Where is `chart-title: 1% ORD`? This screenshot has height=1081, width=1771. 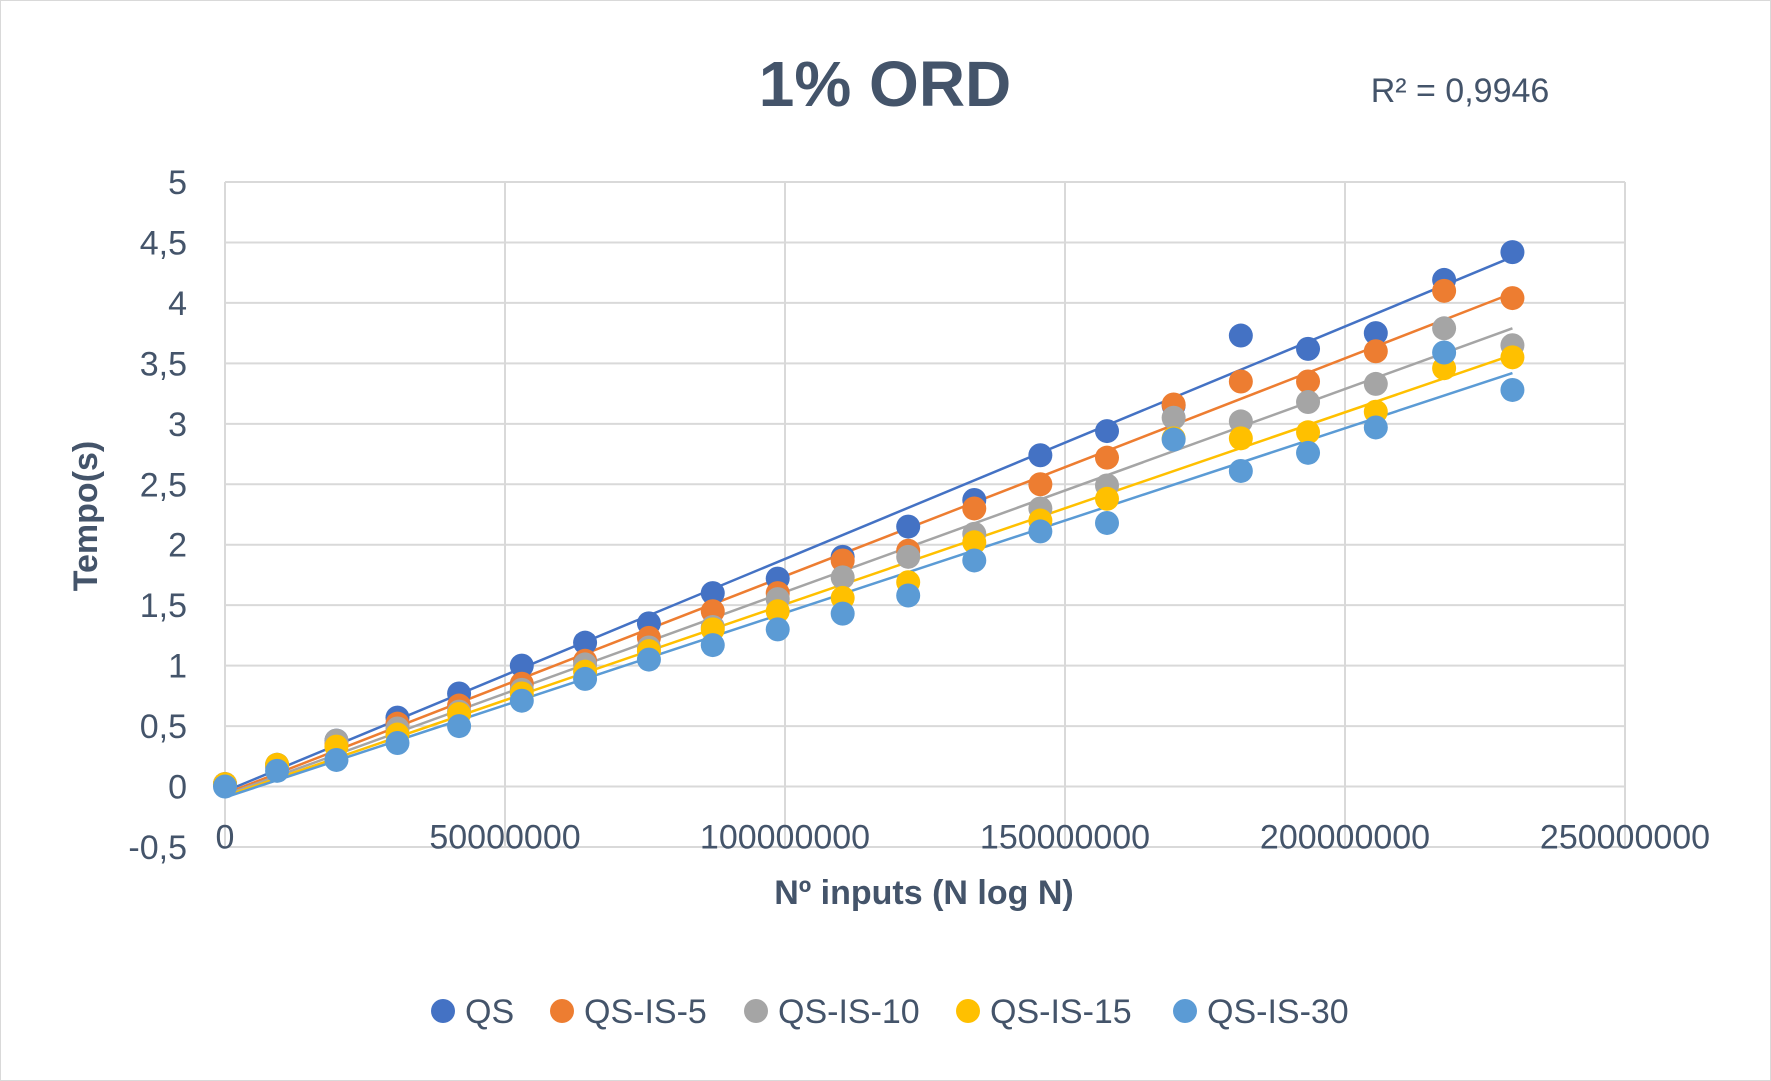
chart-title: 1% ORD is located at coordinates (885, 84).